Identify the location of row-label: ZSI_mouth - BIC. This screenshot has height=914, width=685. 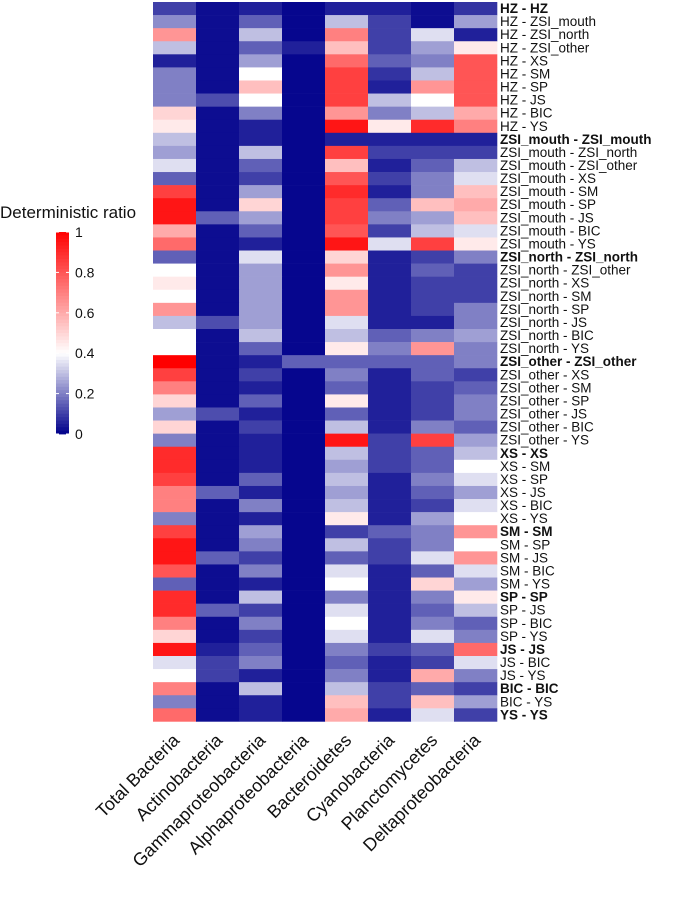
(550, 230).